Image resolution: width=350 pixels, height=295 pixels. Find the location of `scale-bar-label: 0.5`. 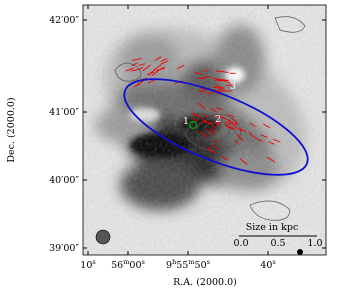

scale-bar-label: 0.5 is located at coordinates (277, 243).